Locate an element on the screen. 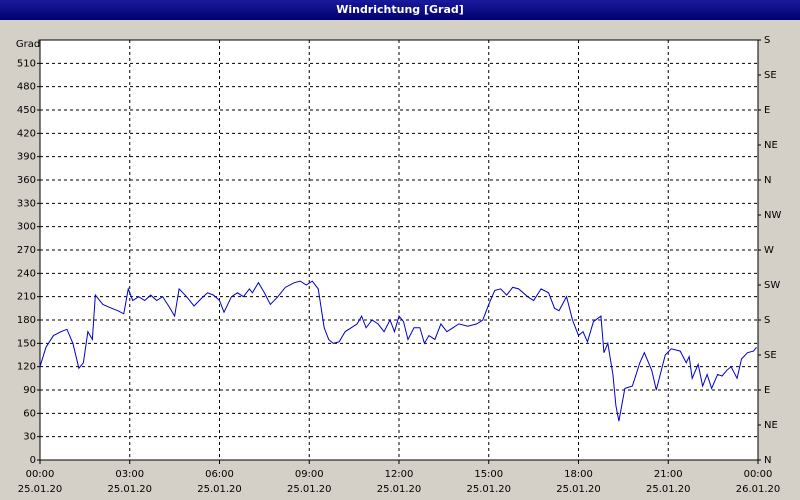 This screenshot has height=500, width=800. y-tick-label: 180 is located at coordinates (26, 320).